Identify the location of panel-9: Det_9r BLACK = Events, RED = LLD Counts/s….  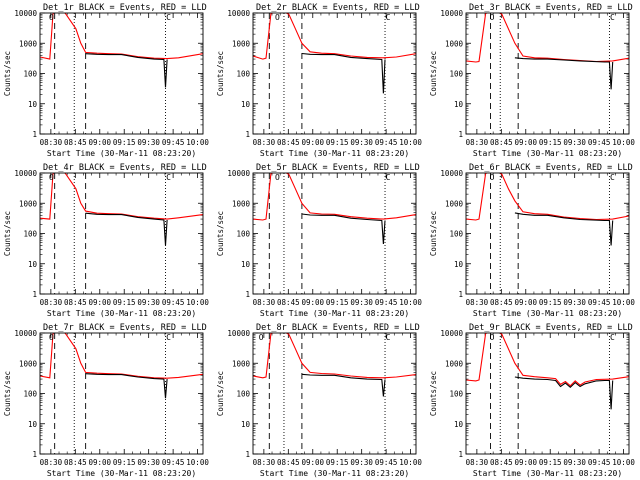
(532, 400).